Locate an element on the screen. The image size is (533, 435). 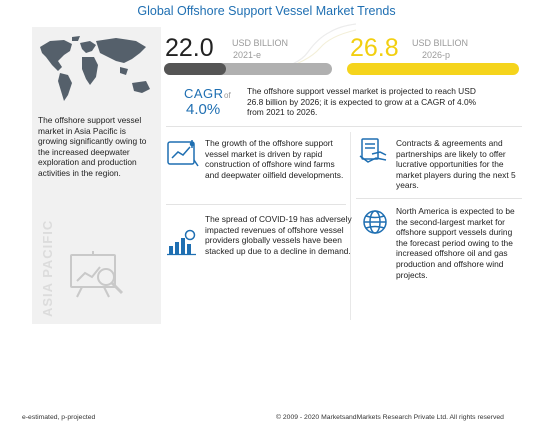
cagr-of: of is located at coordinates (227, 95).